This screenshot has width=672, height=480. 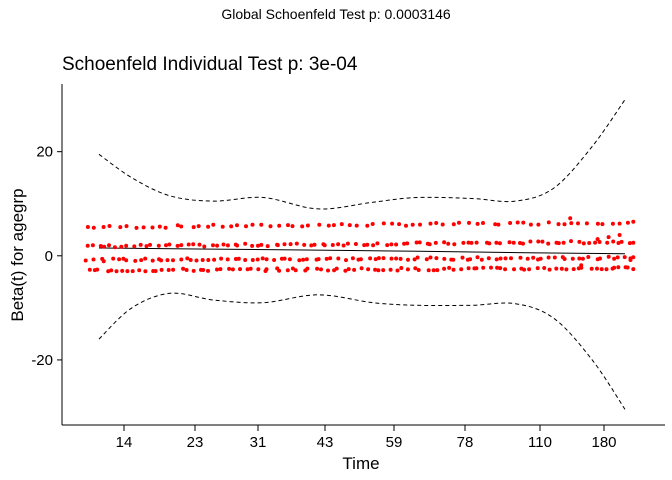 I want to click on fit-line-group, so click(x=362, y=251).